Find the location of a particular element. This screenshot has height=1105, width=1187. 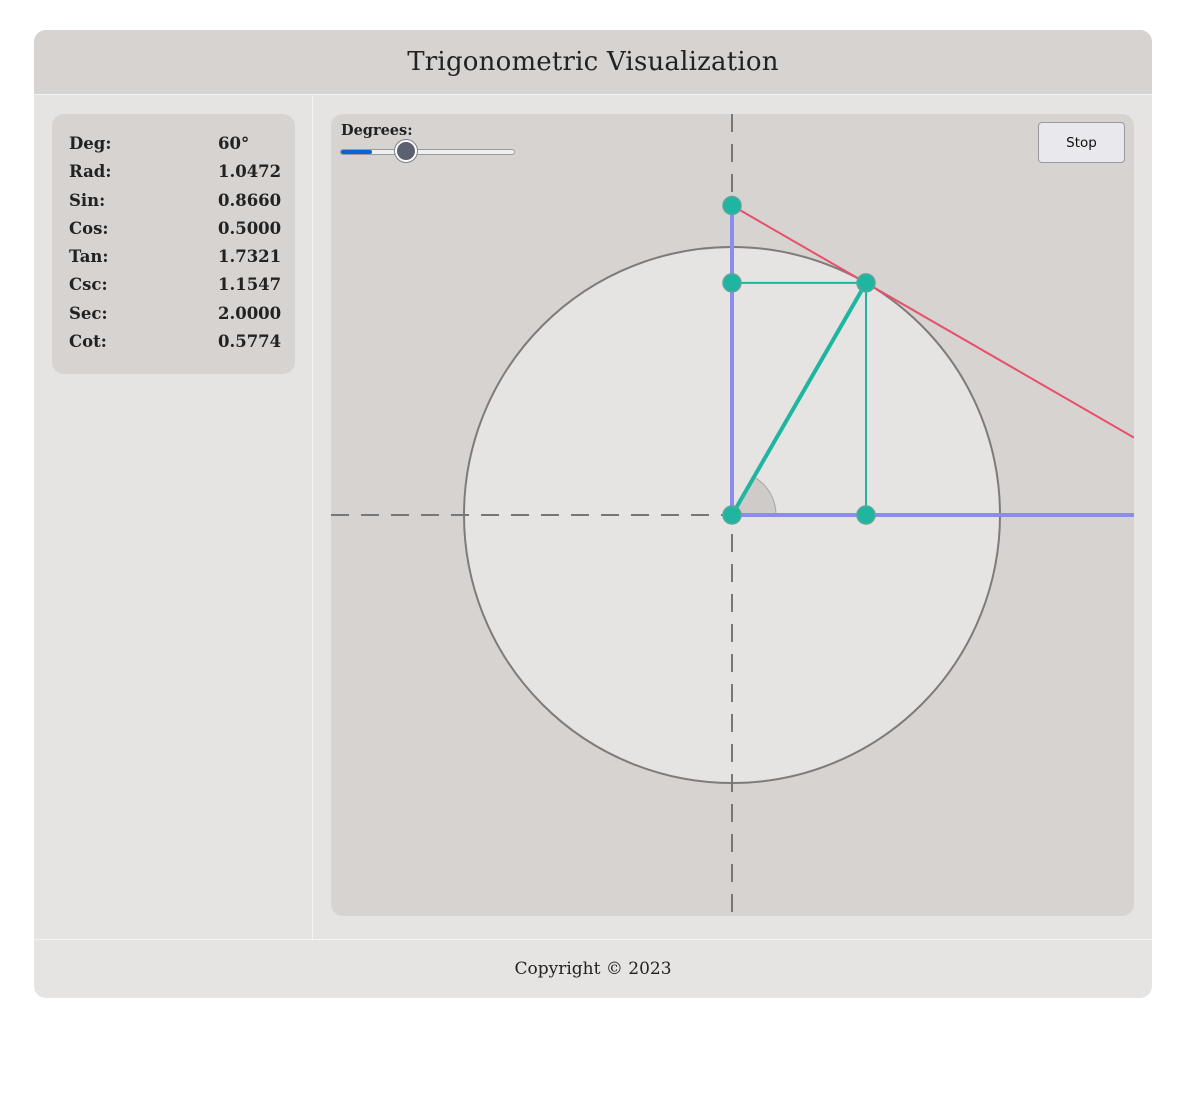

degrees-slider is located at coordinates (427, 151).